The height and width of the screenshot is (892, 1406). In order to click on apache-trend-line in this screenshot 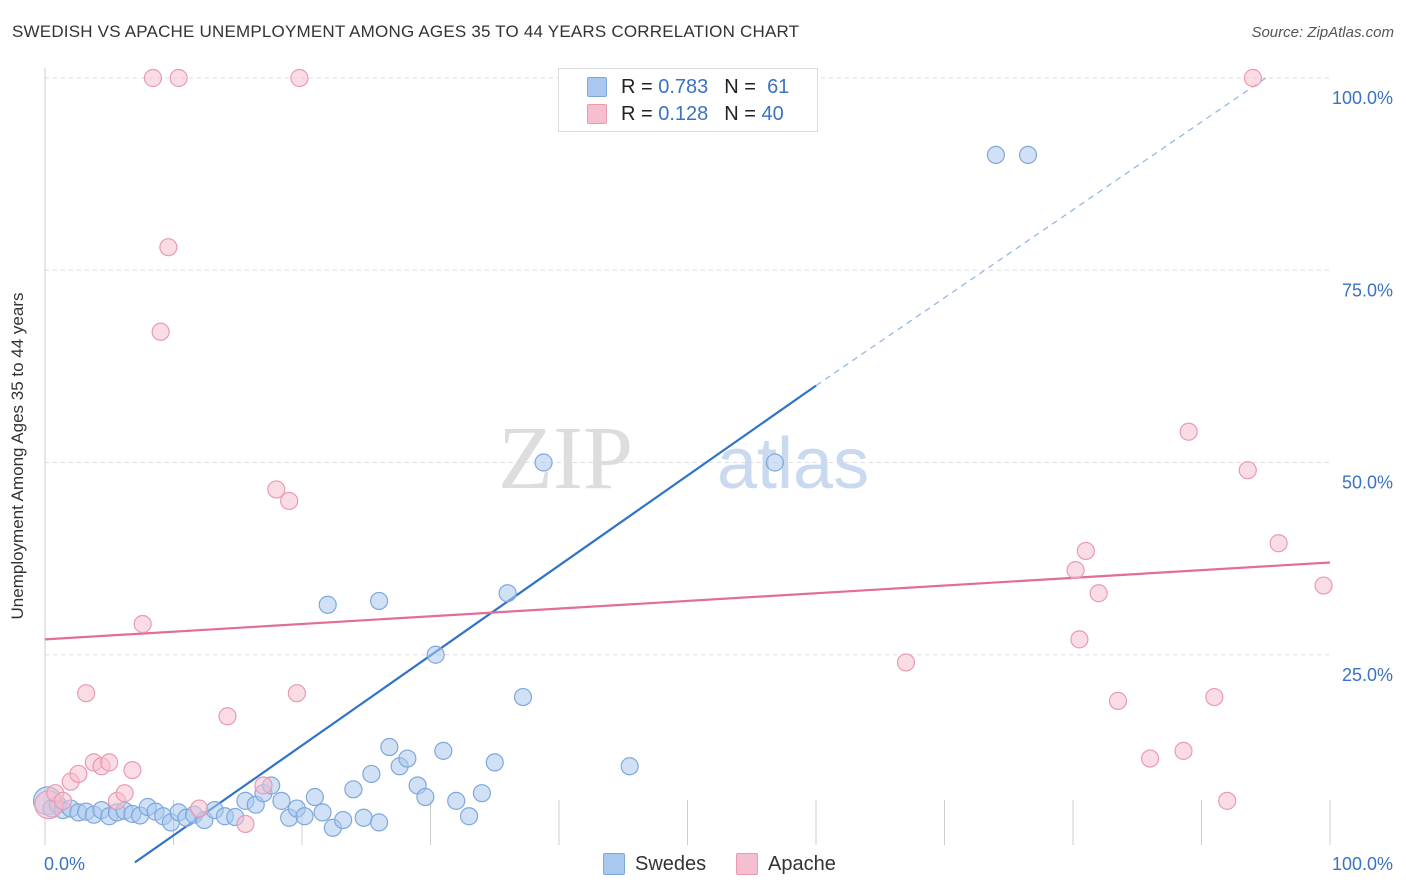, I will do `click(687, 601)`.